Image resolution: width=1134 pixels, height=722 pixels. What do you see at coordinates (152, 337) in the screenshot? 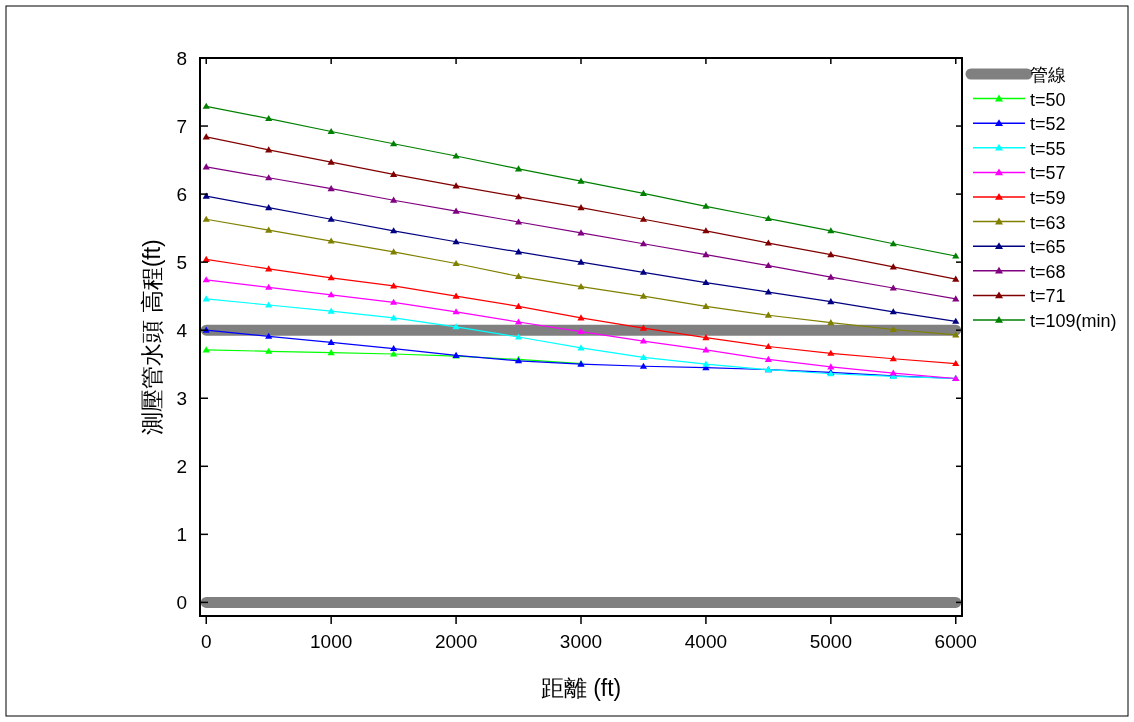
I see `y-axis-title: 測壓管水頭 高程(ft)` at bounding box center [152, 337].